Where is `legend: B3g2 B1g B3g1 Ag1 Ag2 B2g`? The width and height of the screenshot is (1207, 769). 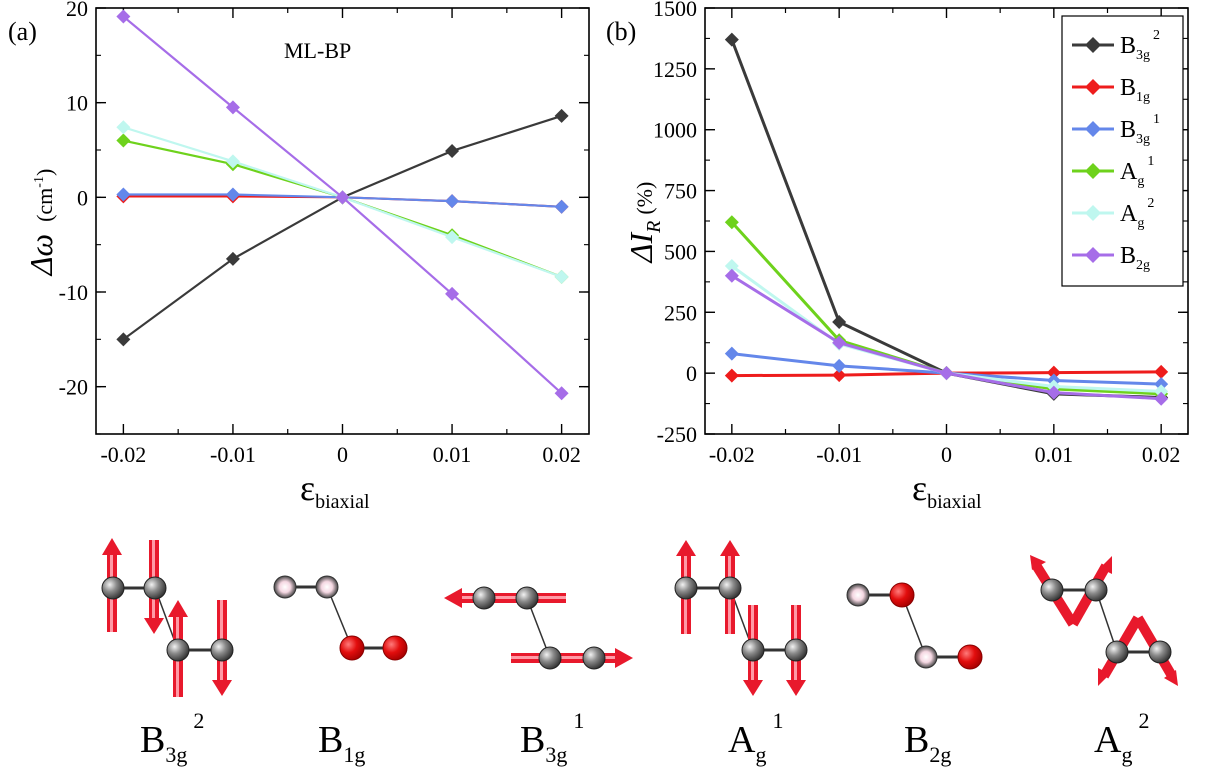
legend: B3g2 B1g B3g1 Ag1 Ag2 B2g is located at coordinates (1116, 150).